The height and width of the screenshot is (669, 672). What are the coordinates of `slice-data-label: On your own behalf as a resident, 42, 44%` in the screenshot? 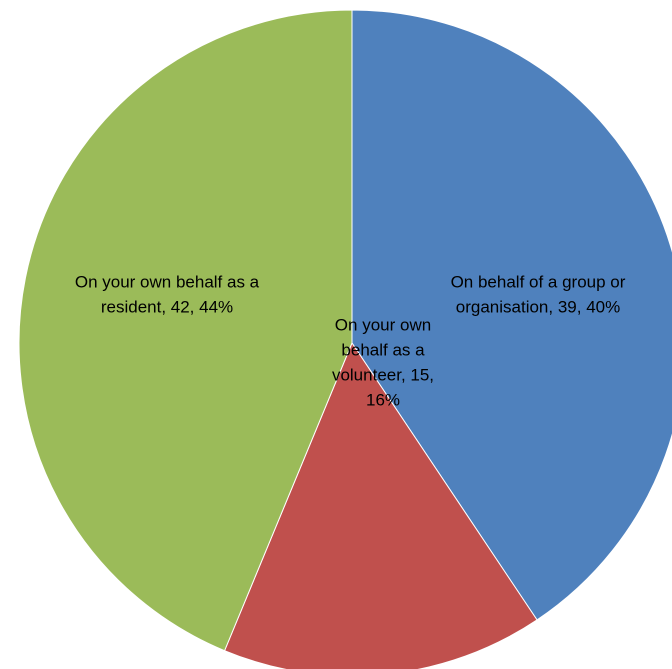 It's located at (167, 295).